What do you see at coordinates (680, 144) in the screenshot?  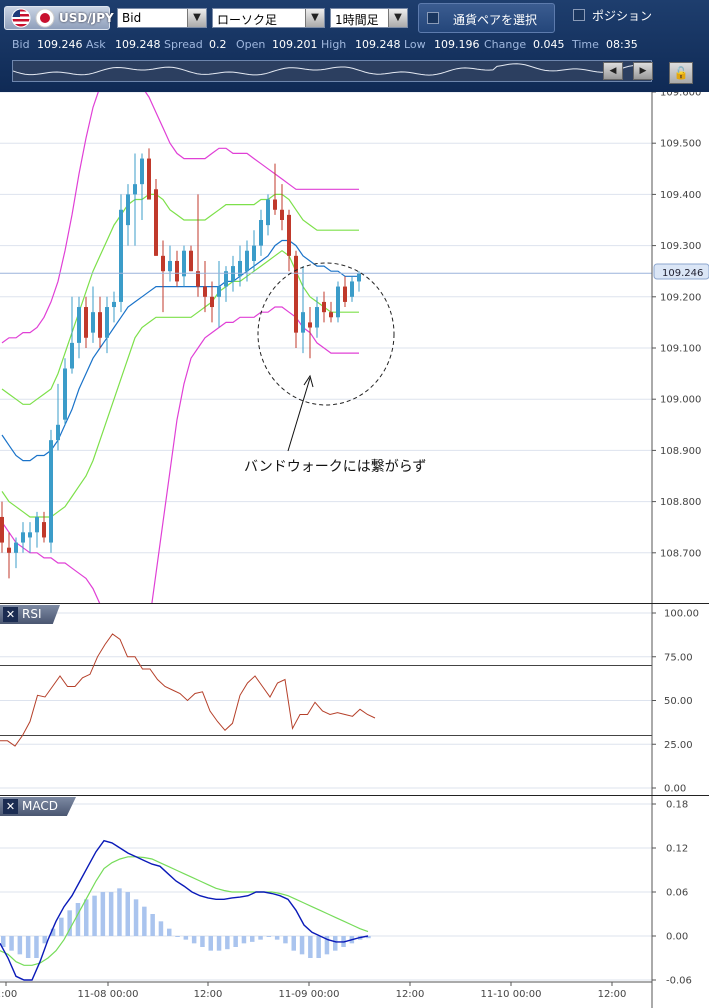 I see `y-tick-label: 109.500` at bounding box center [680, 144].